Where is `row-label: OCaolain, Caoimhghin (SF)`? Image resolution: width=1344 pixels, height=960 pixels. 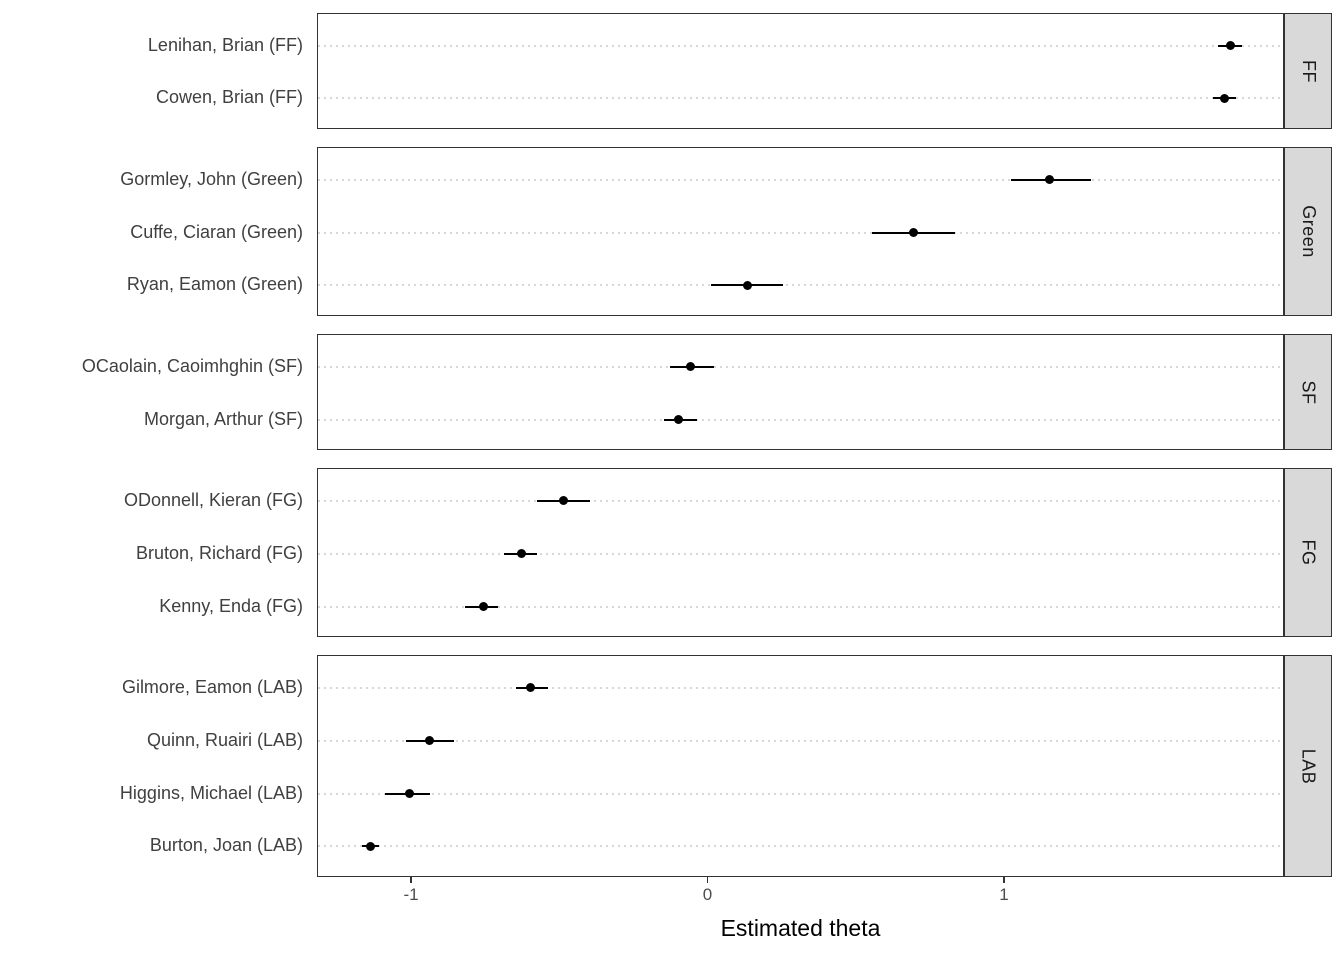
row-label: OCaolain, Caoimhghin (SF) is located at coordinates (192, 365).